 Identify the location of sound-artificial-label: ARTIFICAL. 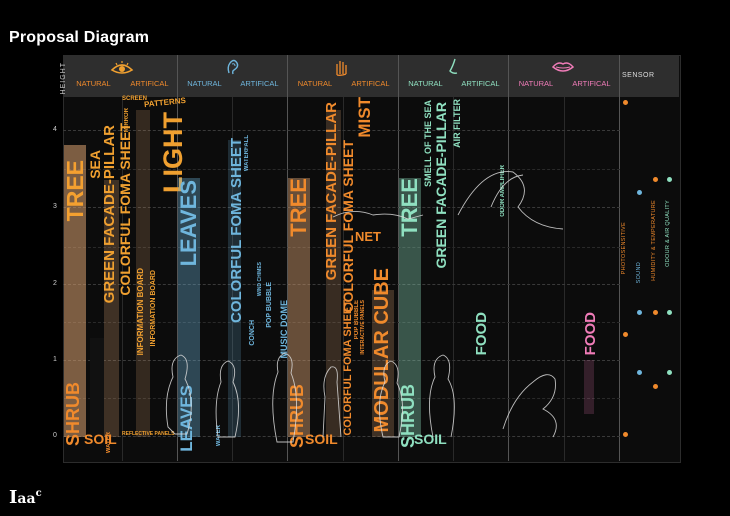
(259, 83).